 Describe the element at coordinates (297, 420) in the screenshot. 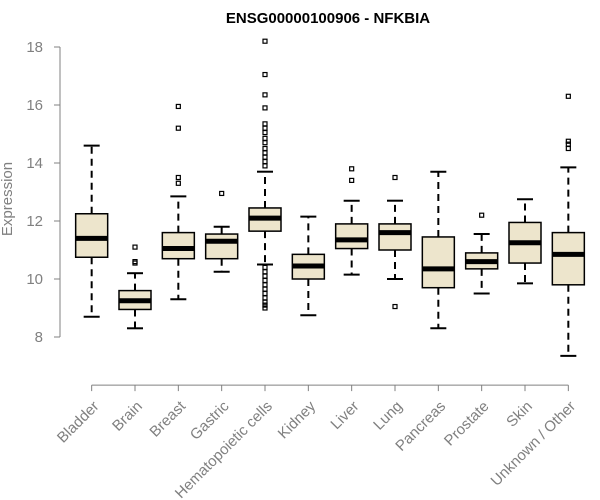

I see `x-tick-label-5: Kidney` at that location.